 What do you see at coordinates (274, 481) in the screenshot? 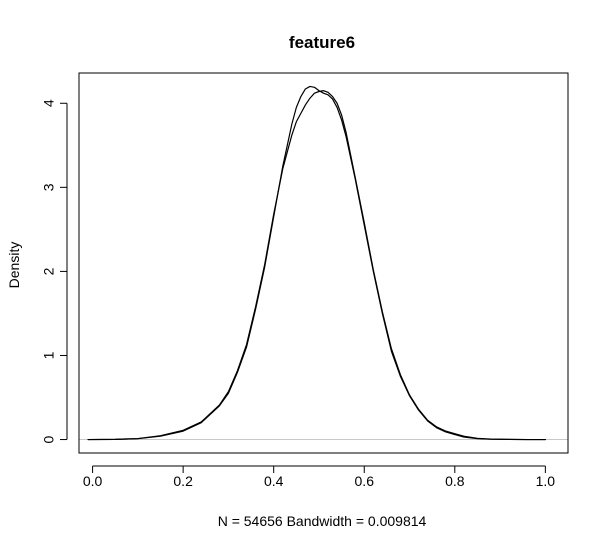
I see `x-tick-label-2: 0.4` at bounding box center [274, 481].